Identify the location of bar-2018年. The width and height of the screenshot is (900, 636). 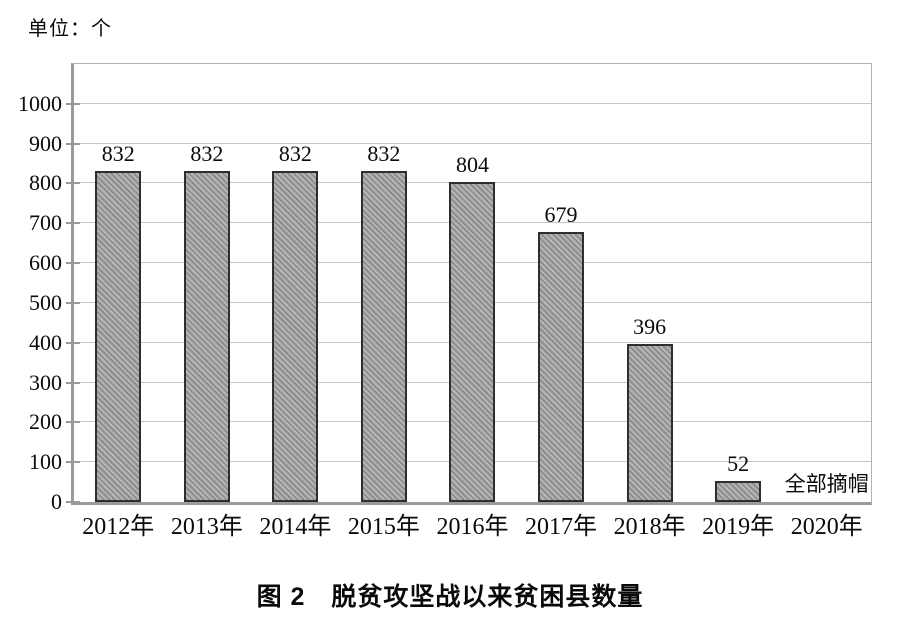
(649, 423).